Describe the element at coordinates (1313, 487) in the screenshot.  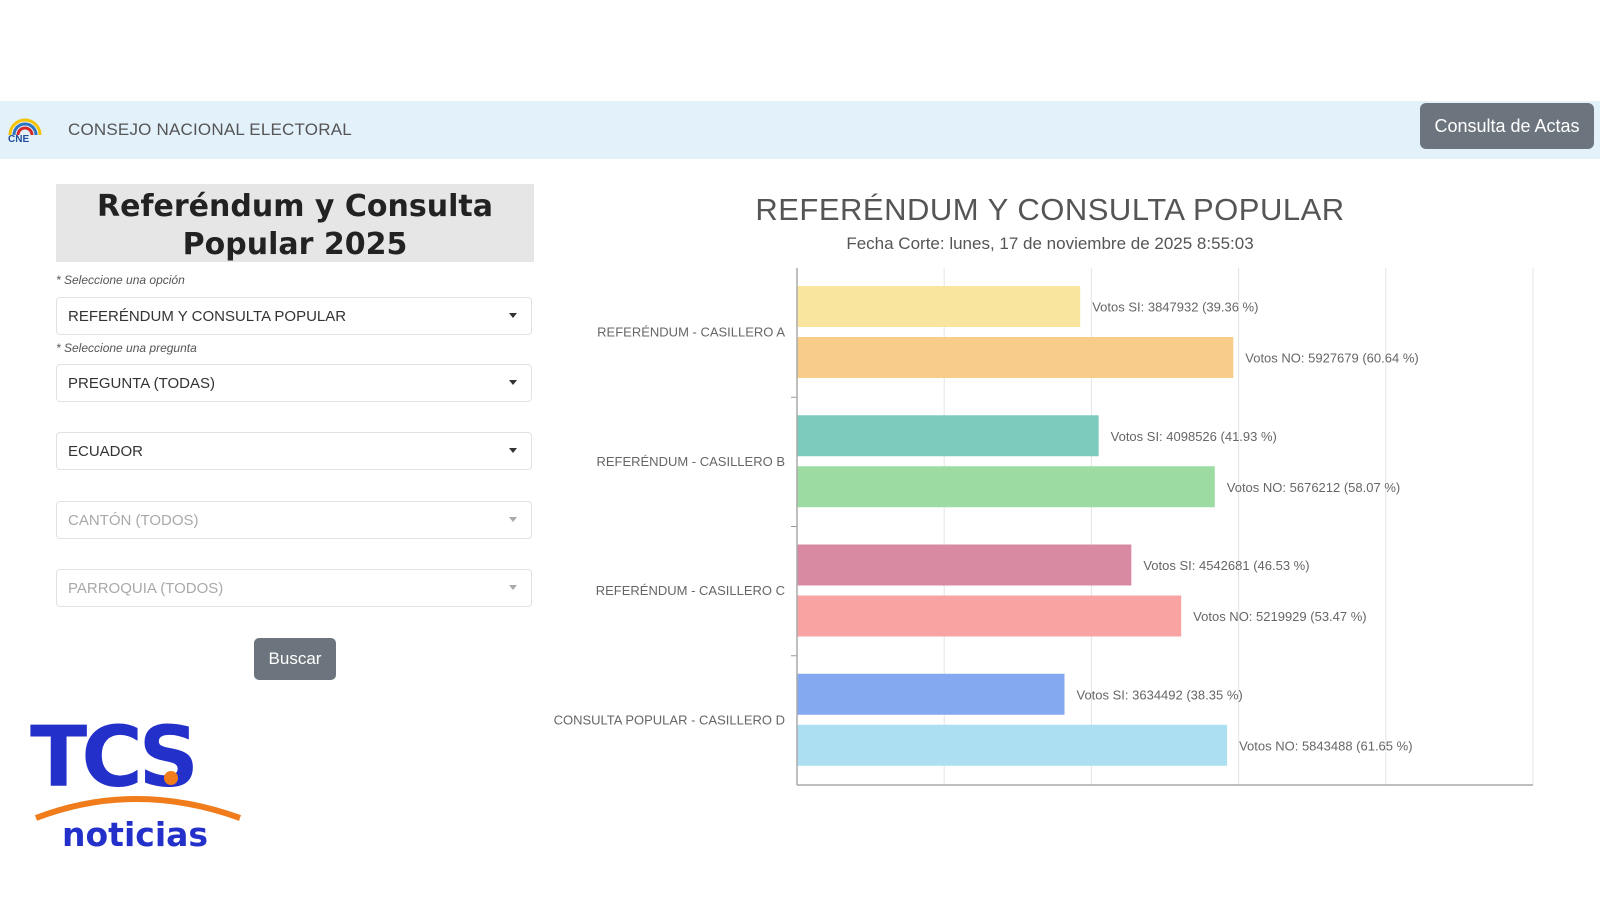
I see `chart-data-label: Votos NO: 5676212 (58.07 %)` at that location.